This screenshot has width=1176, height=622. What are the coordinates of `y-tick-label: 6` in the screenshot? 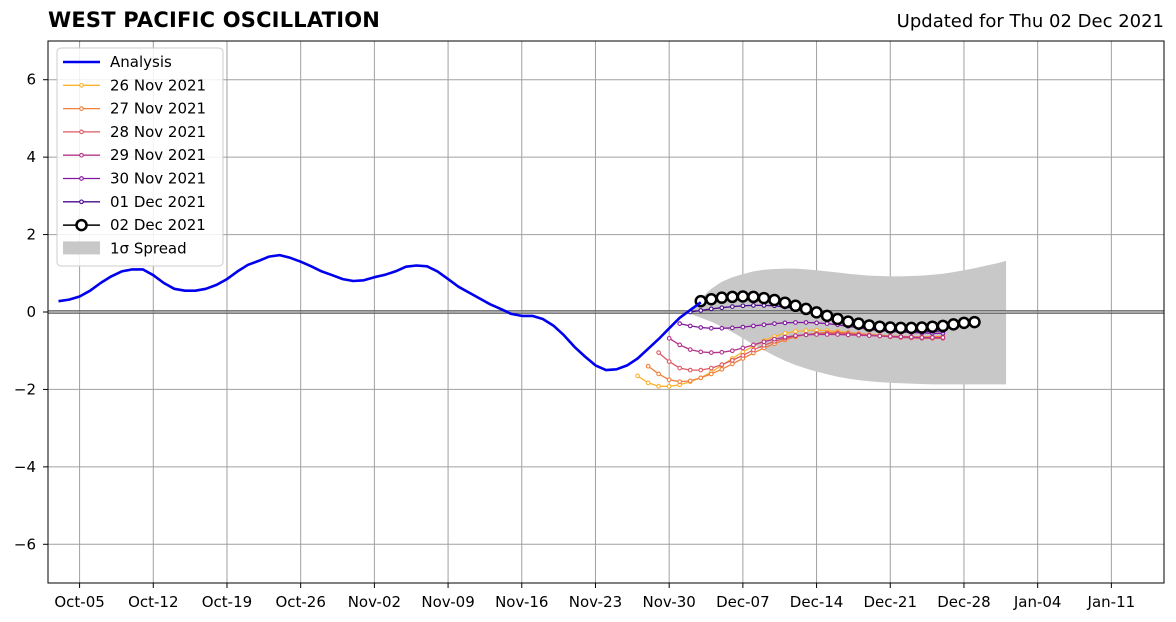 It's located at (31, 80).